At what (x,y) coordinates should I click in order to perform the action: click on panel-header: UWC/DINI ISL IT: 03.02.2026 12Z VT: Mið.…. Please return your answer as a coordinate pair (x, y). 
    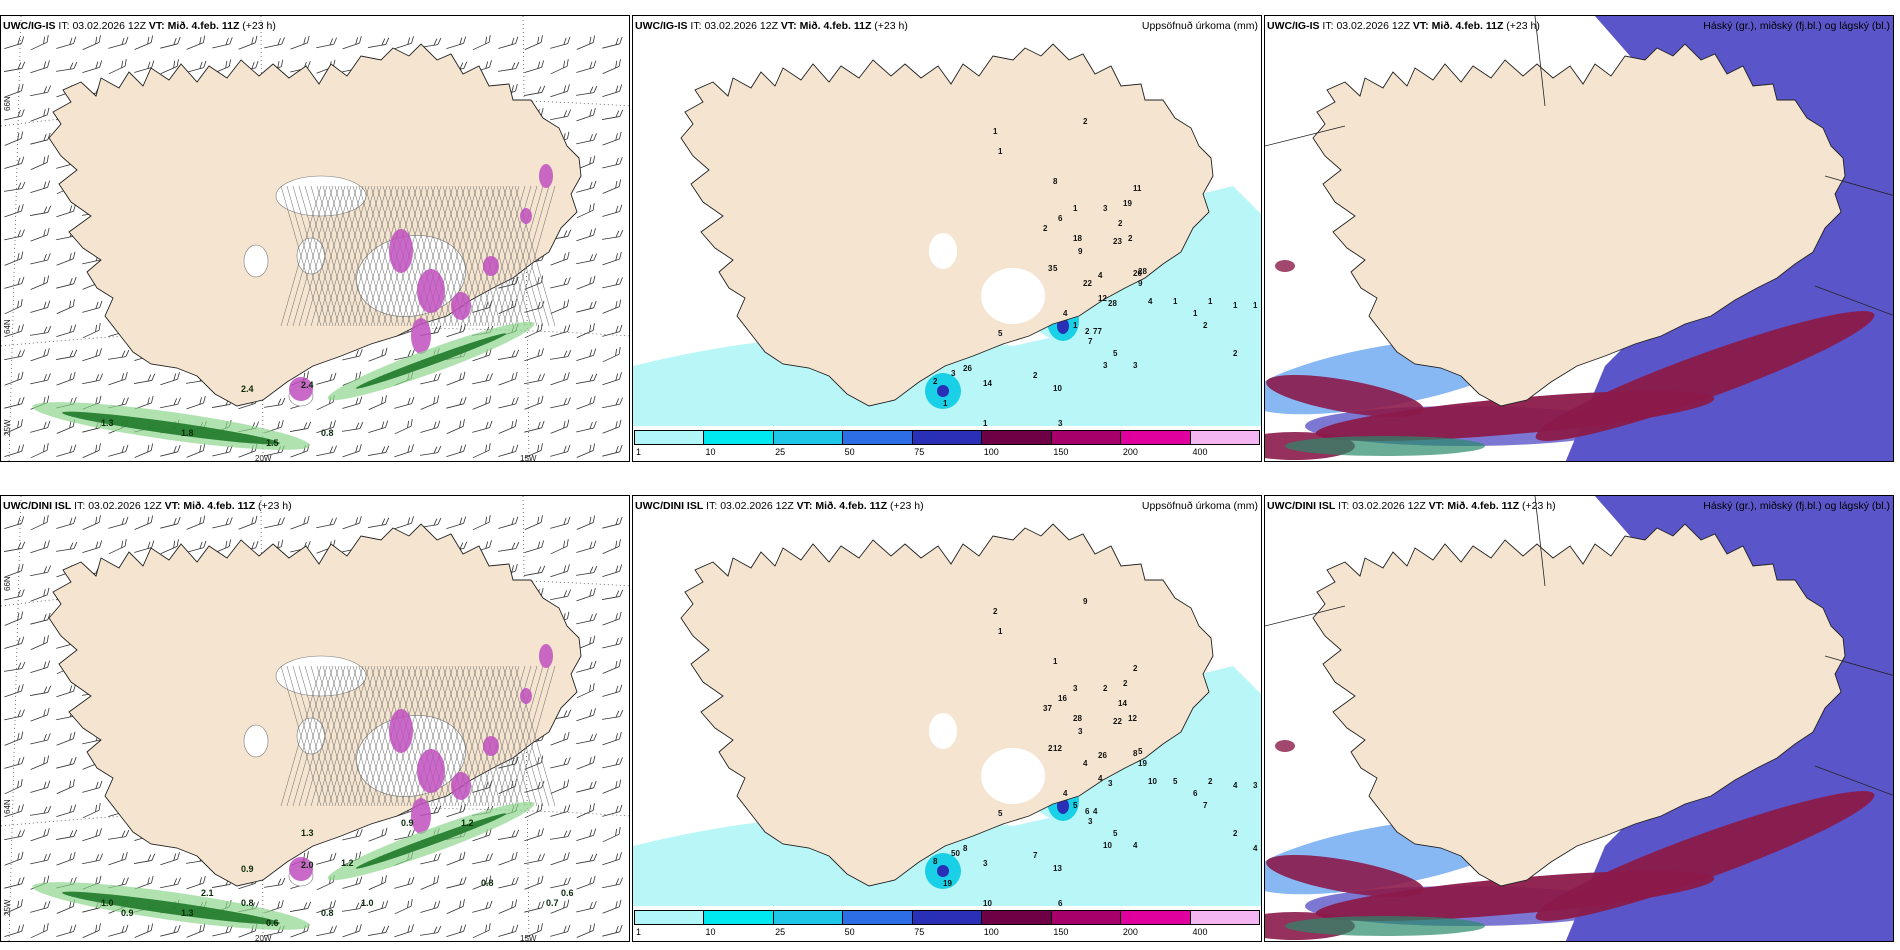
    Looking at the image, I should click on (147, 506).